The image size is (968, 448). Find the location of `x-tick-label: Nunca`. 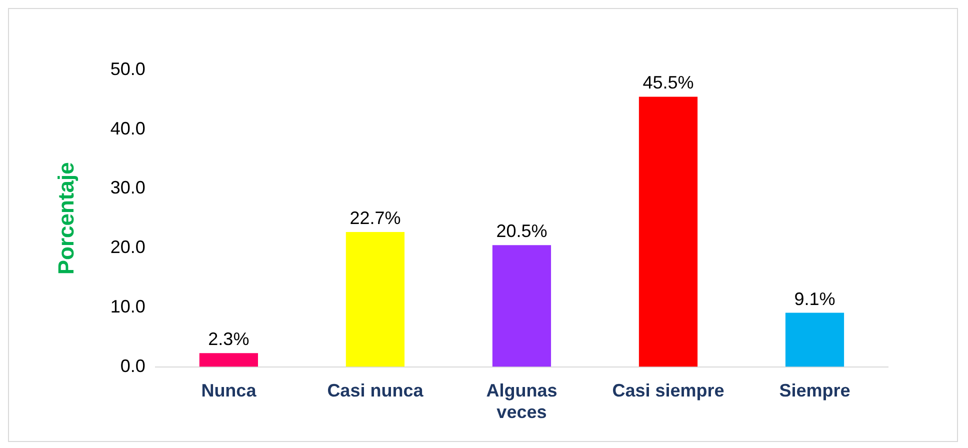

x-tick-label: Nunca is located at coordinates (229, 390).